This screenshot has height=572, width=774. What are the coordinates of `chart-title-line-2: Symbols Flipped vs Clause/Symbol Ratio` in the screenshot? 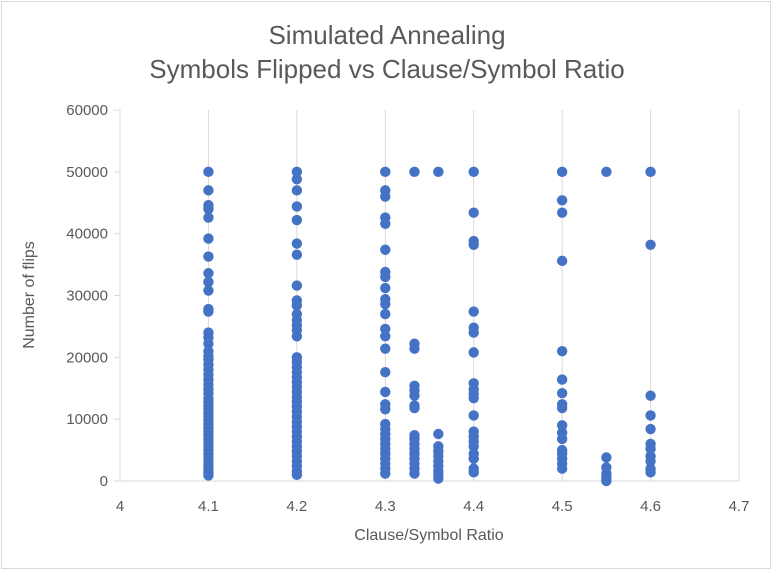 It's located at (387, 69).